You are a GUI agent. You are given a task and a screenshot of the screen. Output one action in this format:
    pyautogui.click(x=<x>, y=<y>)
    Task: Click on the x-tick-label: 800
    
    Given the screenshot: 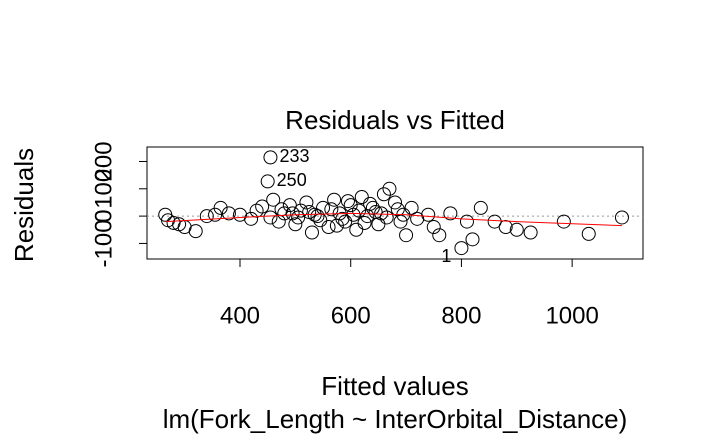 What is the action you would take?
    pyautogui.click(x=461, y=315)
    